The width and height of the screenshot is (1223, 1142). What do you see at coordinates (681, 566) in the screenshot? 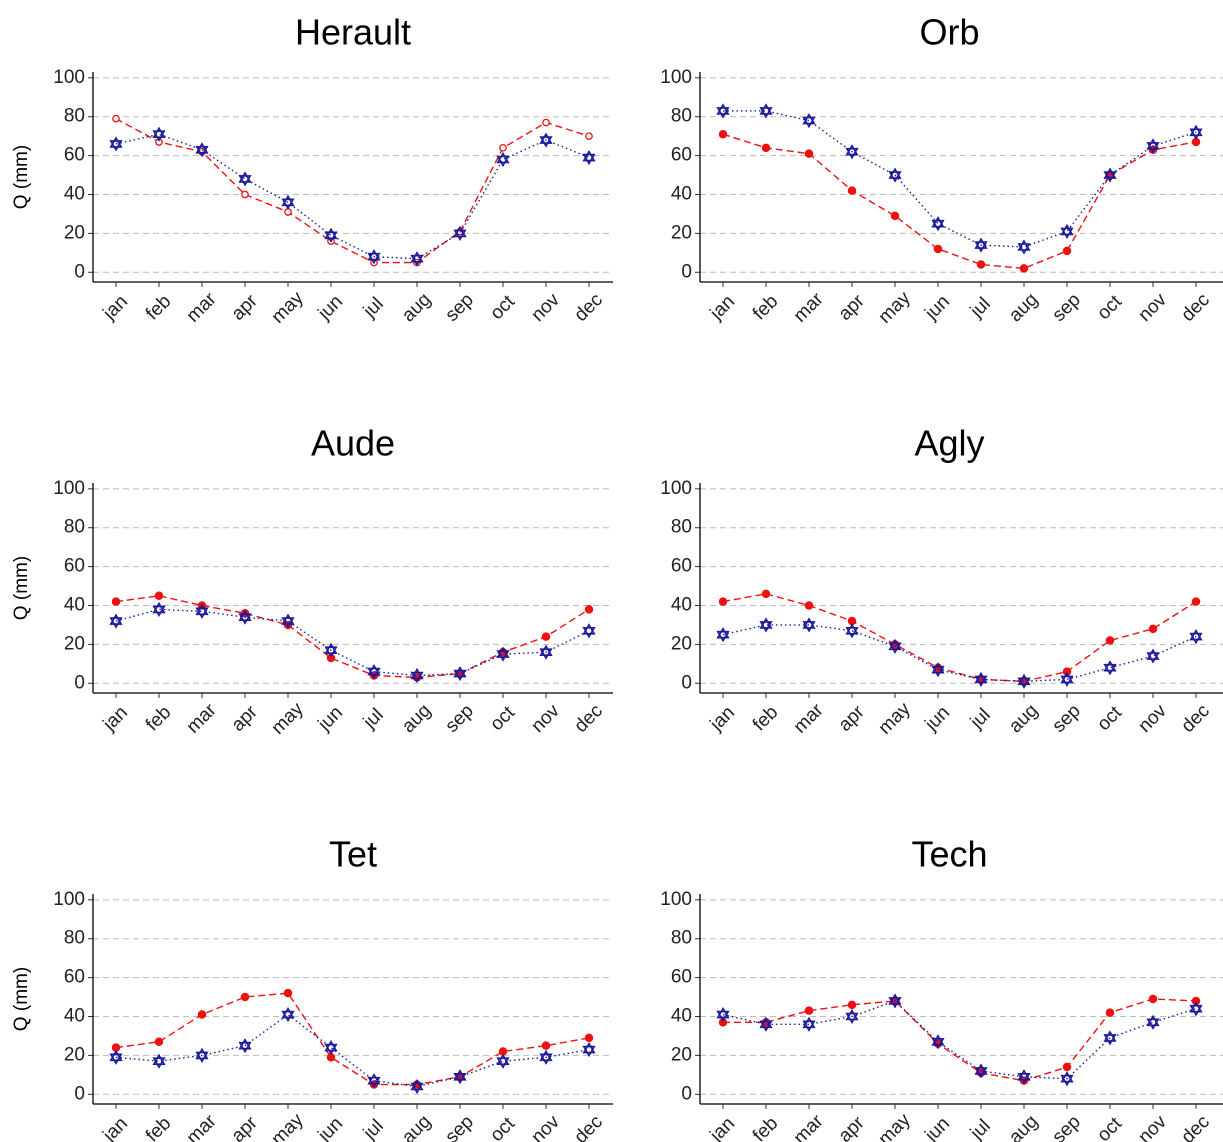
I see `y-tick-label: 60` at bounding box center [681, 566].